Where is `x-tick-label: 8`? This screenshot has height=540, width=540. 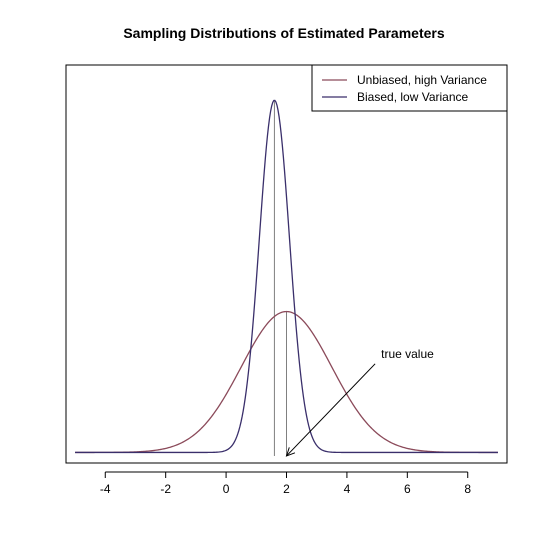
x-tick-label: 8 is located at coordinates (467, 489).